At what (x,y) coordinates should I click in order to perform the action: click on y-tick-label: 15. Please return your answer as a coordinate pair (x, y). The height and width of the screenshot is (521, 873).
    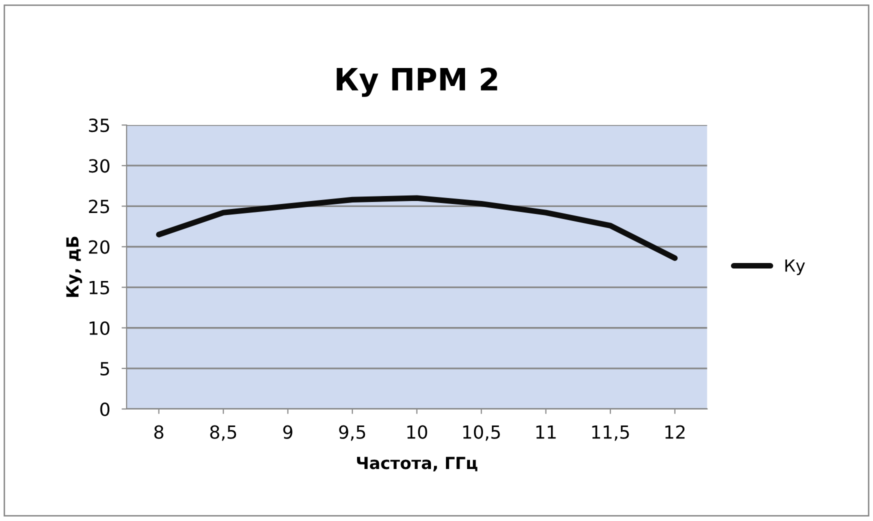
    Looking at the image, I should click on (100, 287).